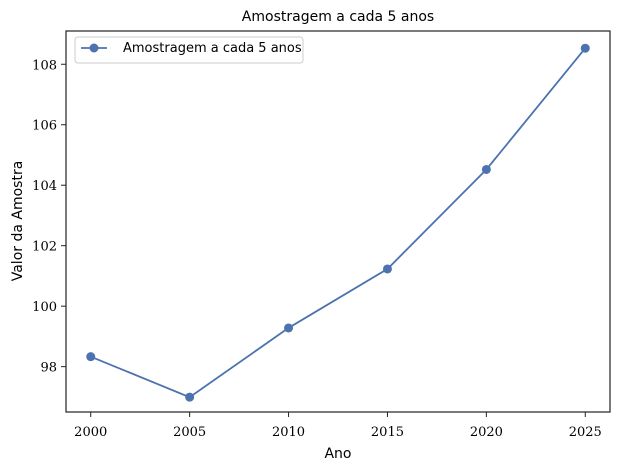 This screenshot has width=618, height=471. What do you see at coordinates (44, 126) in the screenshot?
I see `y-tick-label: 106` at bounding box center [44, 126].